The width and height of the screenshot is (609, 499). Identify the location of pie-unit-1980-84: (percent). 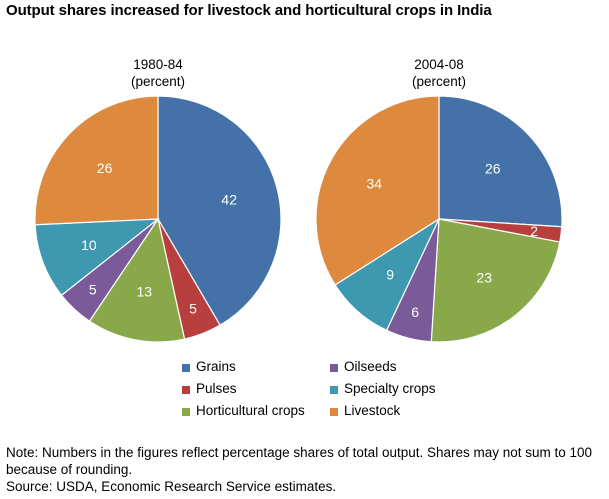
(158, 81).